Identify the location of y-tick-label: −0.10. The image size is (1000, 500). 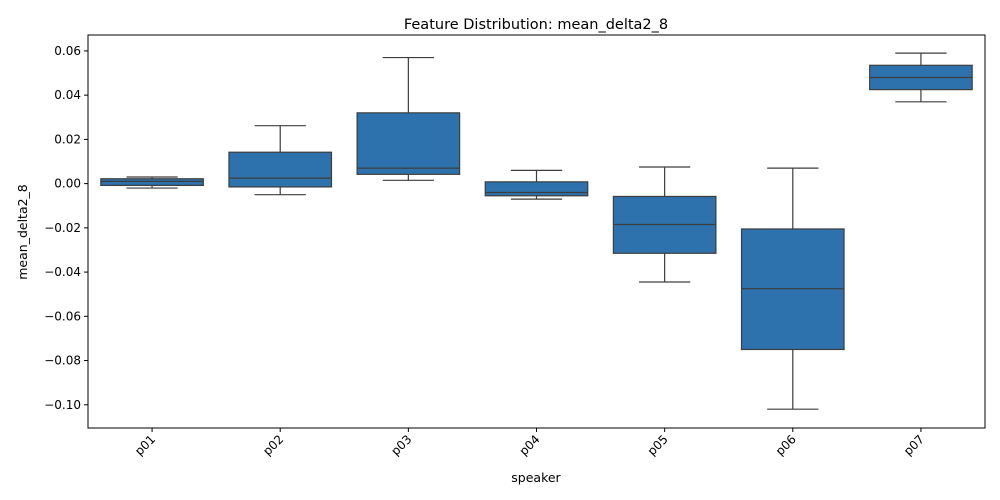
(62, 405).